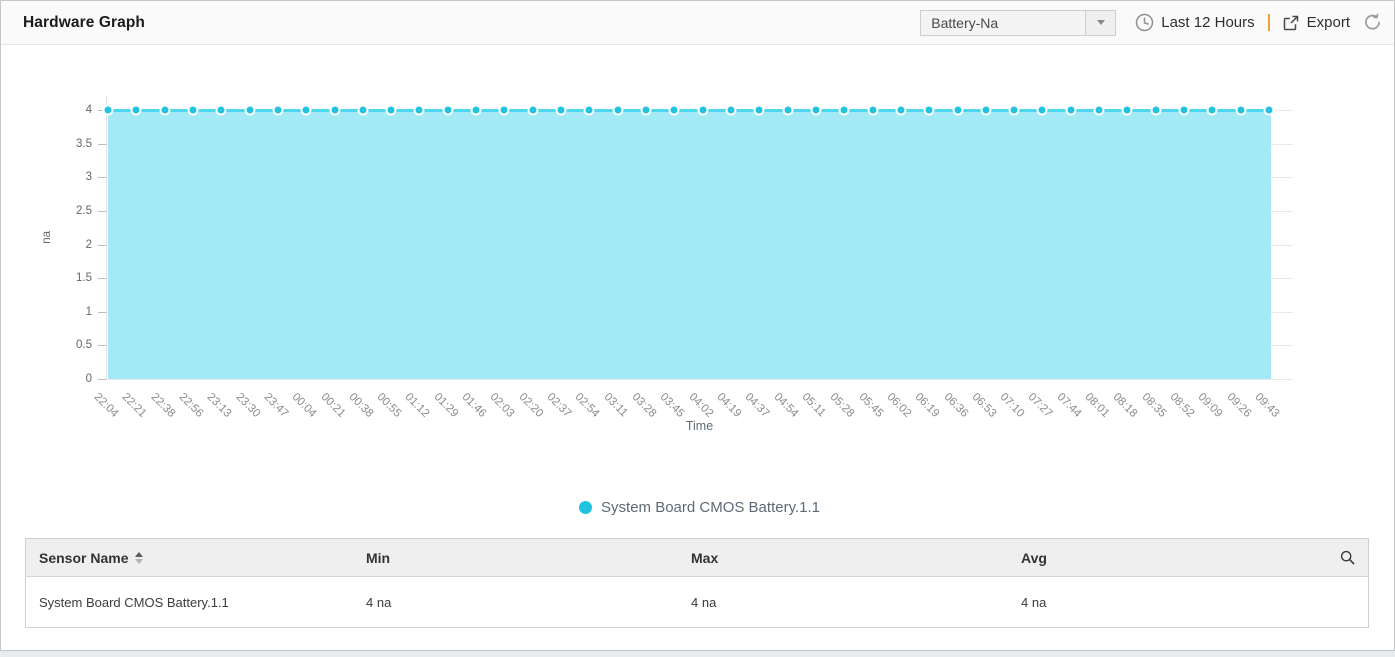  I want to click on table-search-button, so click(1346, 557).